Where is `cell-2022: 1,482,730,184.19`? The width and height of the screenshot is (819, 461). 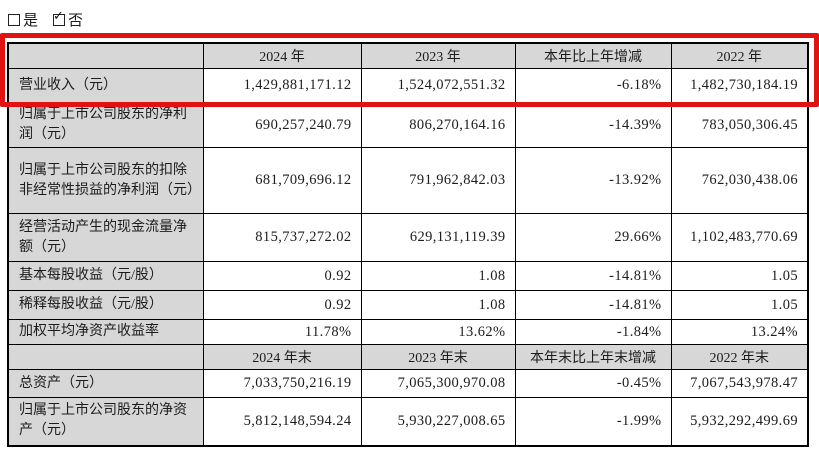
cell-2022: 1,482,730,184.19 is located at coordinates (739, 85).